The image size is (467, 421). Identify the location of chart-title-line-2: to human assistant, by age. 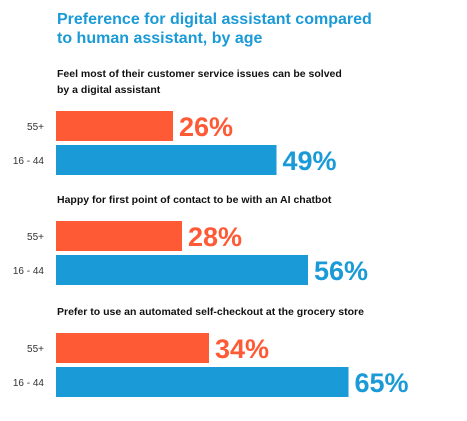
(159, 38).